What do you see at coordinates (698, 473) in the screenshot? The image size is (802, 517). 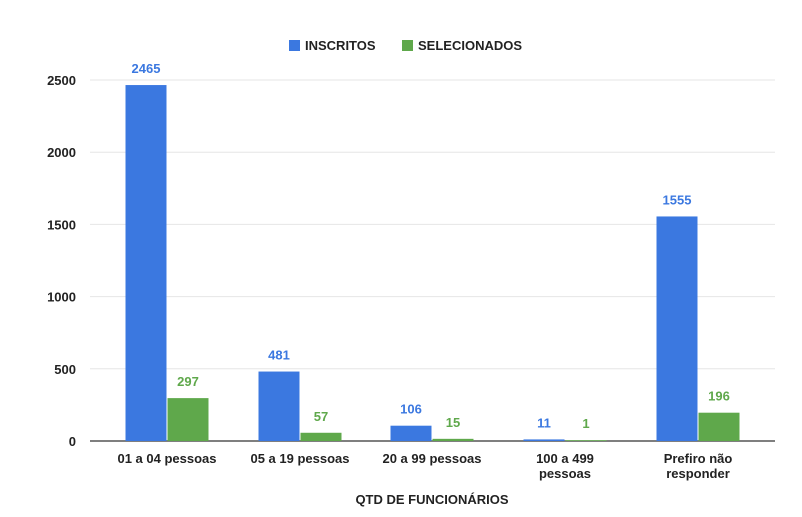 I see `category-label-4: responder` at bounding box center [698, 473].